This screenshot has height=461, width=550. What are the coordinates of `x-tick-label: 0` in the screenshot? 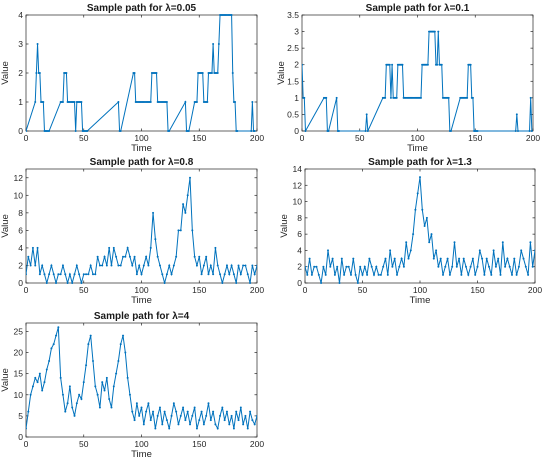 It's located at (26, 444).